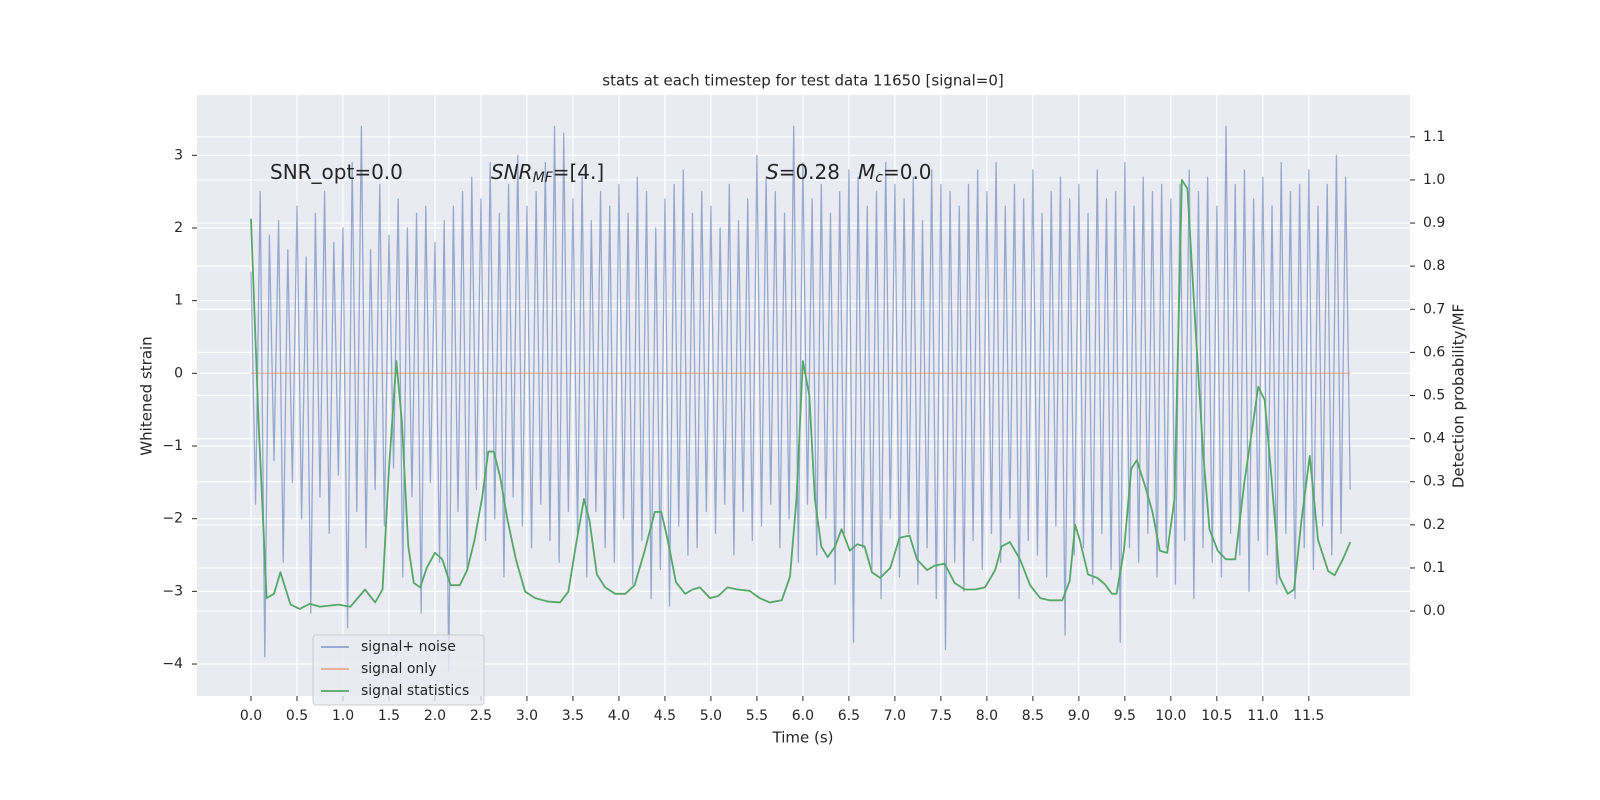  I want to click on annotation: SNRMF=[4.], so click(547, 173).